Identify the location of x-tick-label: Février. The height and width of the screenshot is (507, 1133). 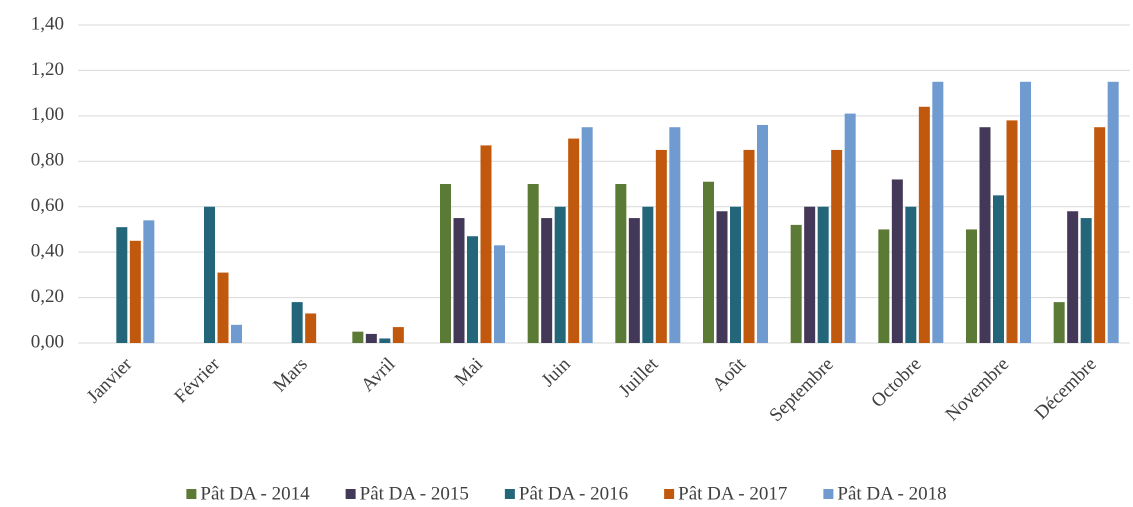
(197, 380).